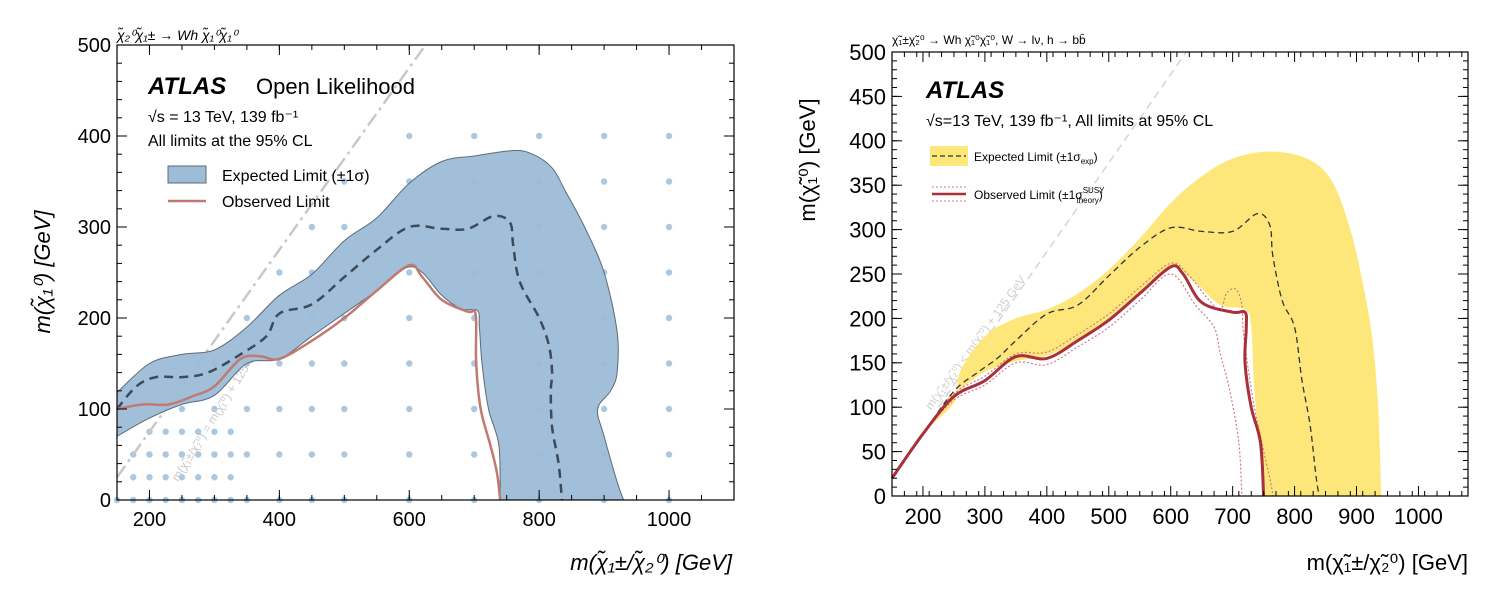 This screenshot has width=1500, height=600. I want to click on right-legend-observed-text: Observed Limit (±1σ, so click(1028, 195).